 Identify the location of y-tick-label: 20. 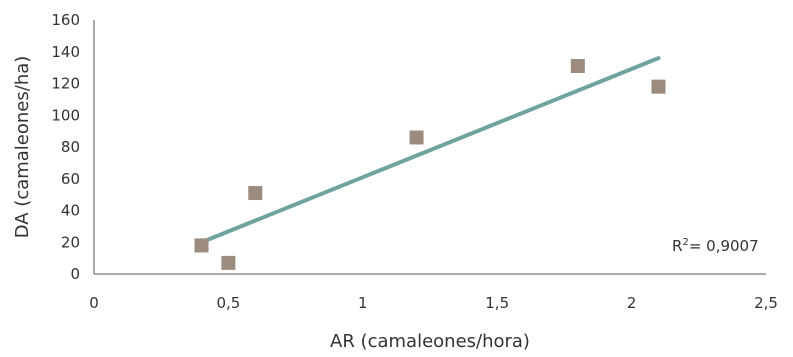
(70, 242).